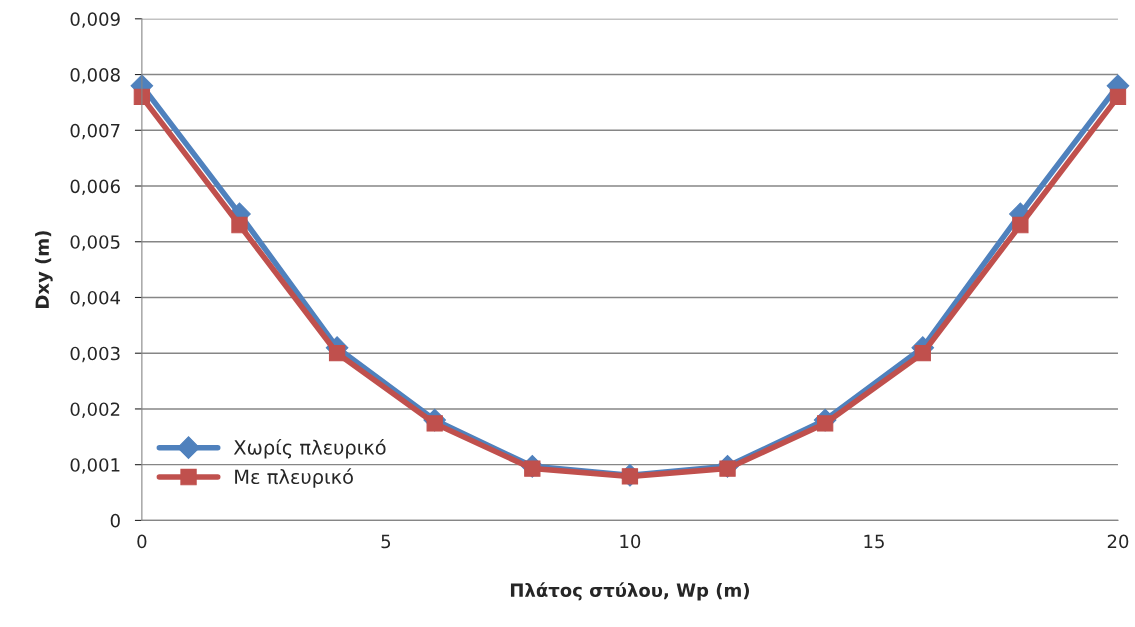 The width and height of the screenshot is (1135, 627). What do you see at coordinates (630, 541) in the screenshot?
I see `x-tick-label: 10` at bounding box center [630, 541].